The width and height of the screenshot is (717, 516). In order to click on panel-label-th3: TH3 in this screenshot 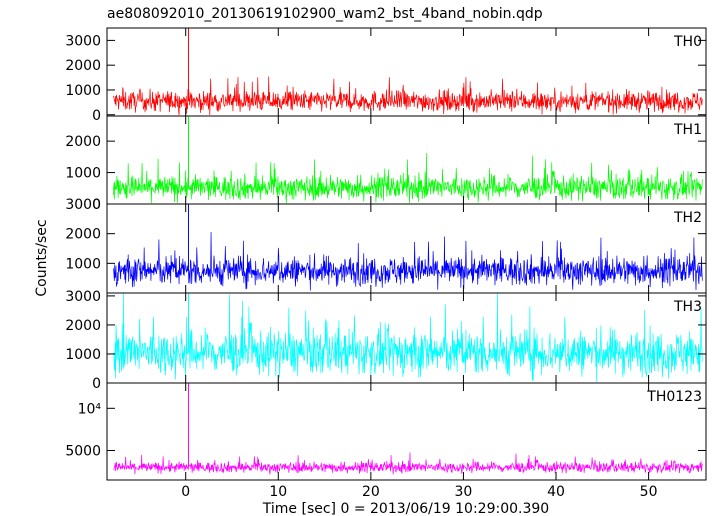, I will do `click(687, 307)`.